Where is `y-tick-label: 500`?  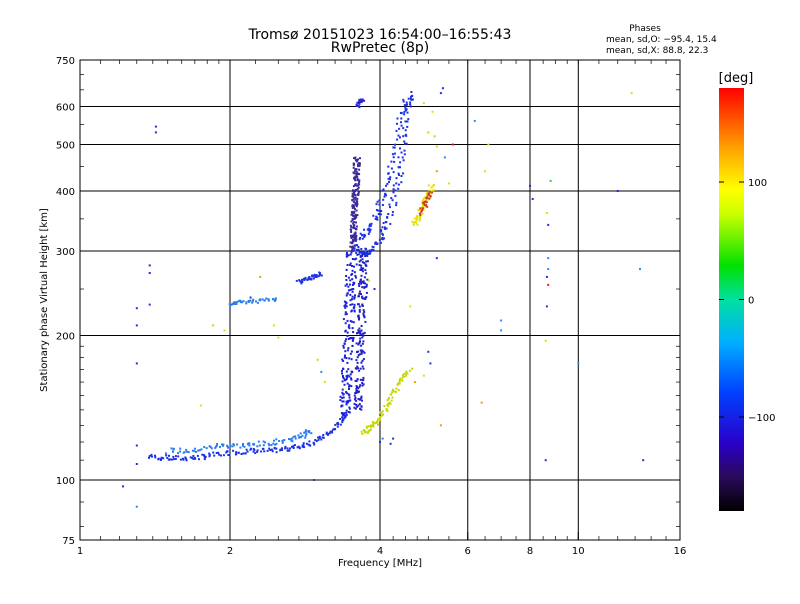 y-tick-label: 500 is located at coordinates (65, 146).